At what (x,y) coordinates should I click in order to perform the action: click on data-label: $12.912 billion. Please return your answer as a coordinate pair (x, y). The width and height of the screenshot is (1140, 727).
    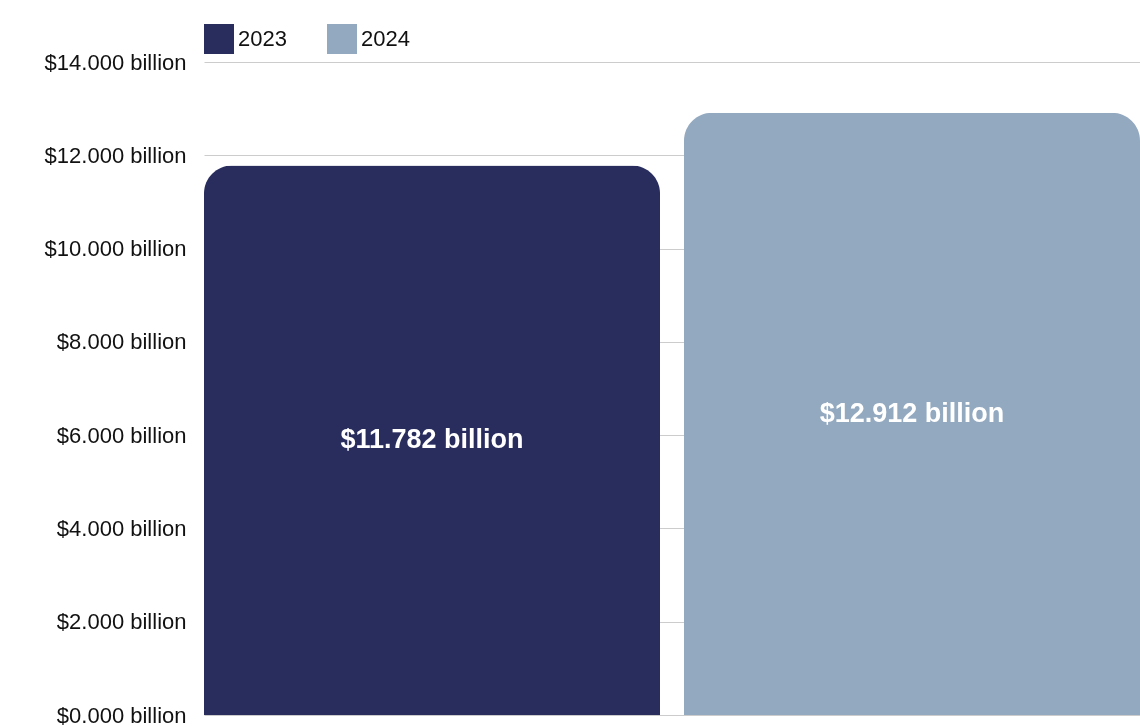
    Looking at the image, I should click on (912, 412).